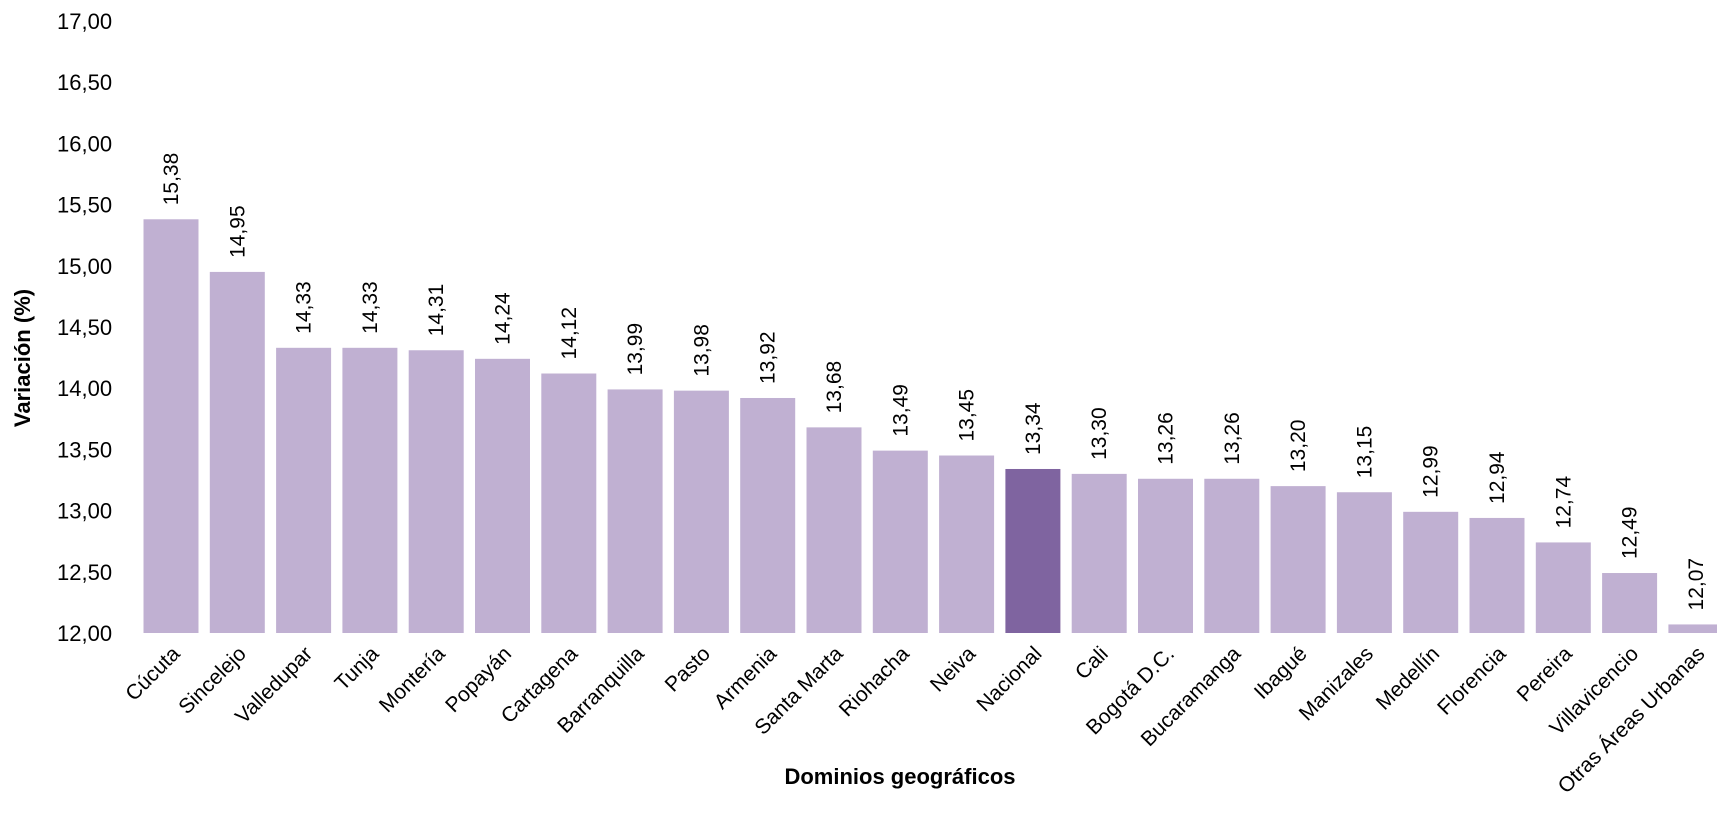 This screenshot has width=1717, height=819. I want to click on y-tick-label: 15,50, so click(84, 205).